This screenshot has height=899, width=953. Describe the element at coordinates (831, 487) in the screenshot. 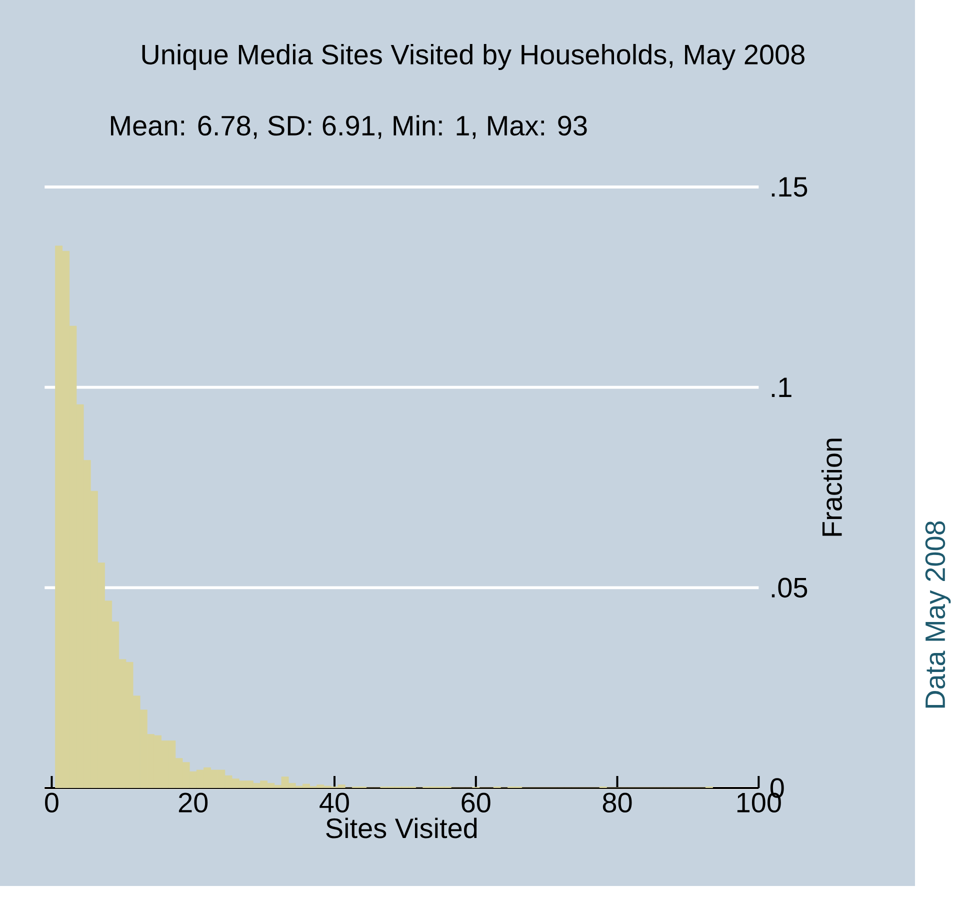

I see `y-axis-title: Fraction` at that location.